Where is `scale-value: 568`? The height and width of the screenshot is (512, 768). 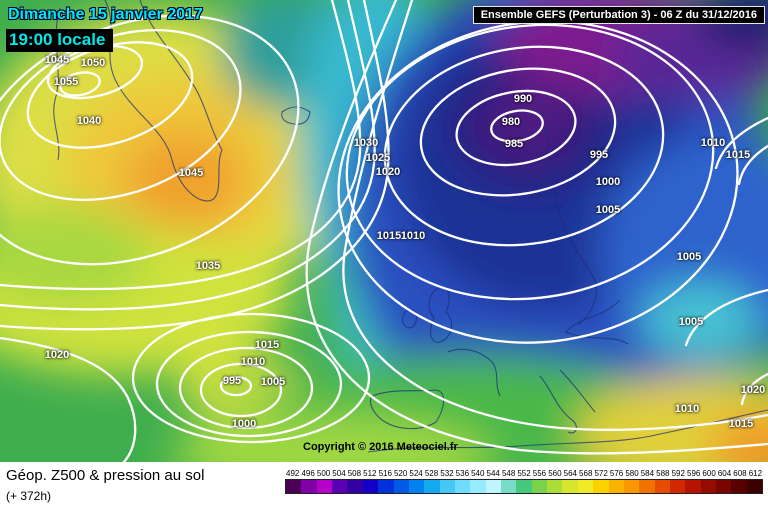 scale-value: 568 is located at coordinates (586, 473).